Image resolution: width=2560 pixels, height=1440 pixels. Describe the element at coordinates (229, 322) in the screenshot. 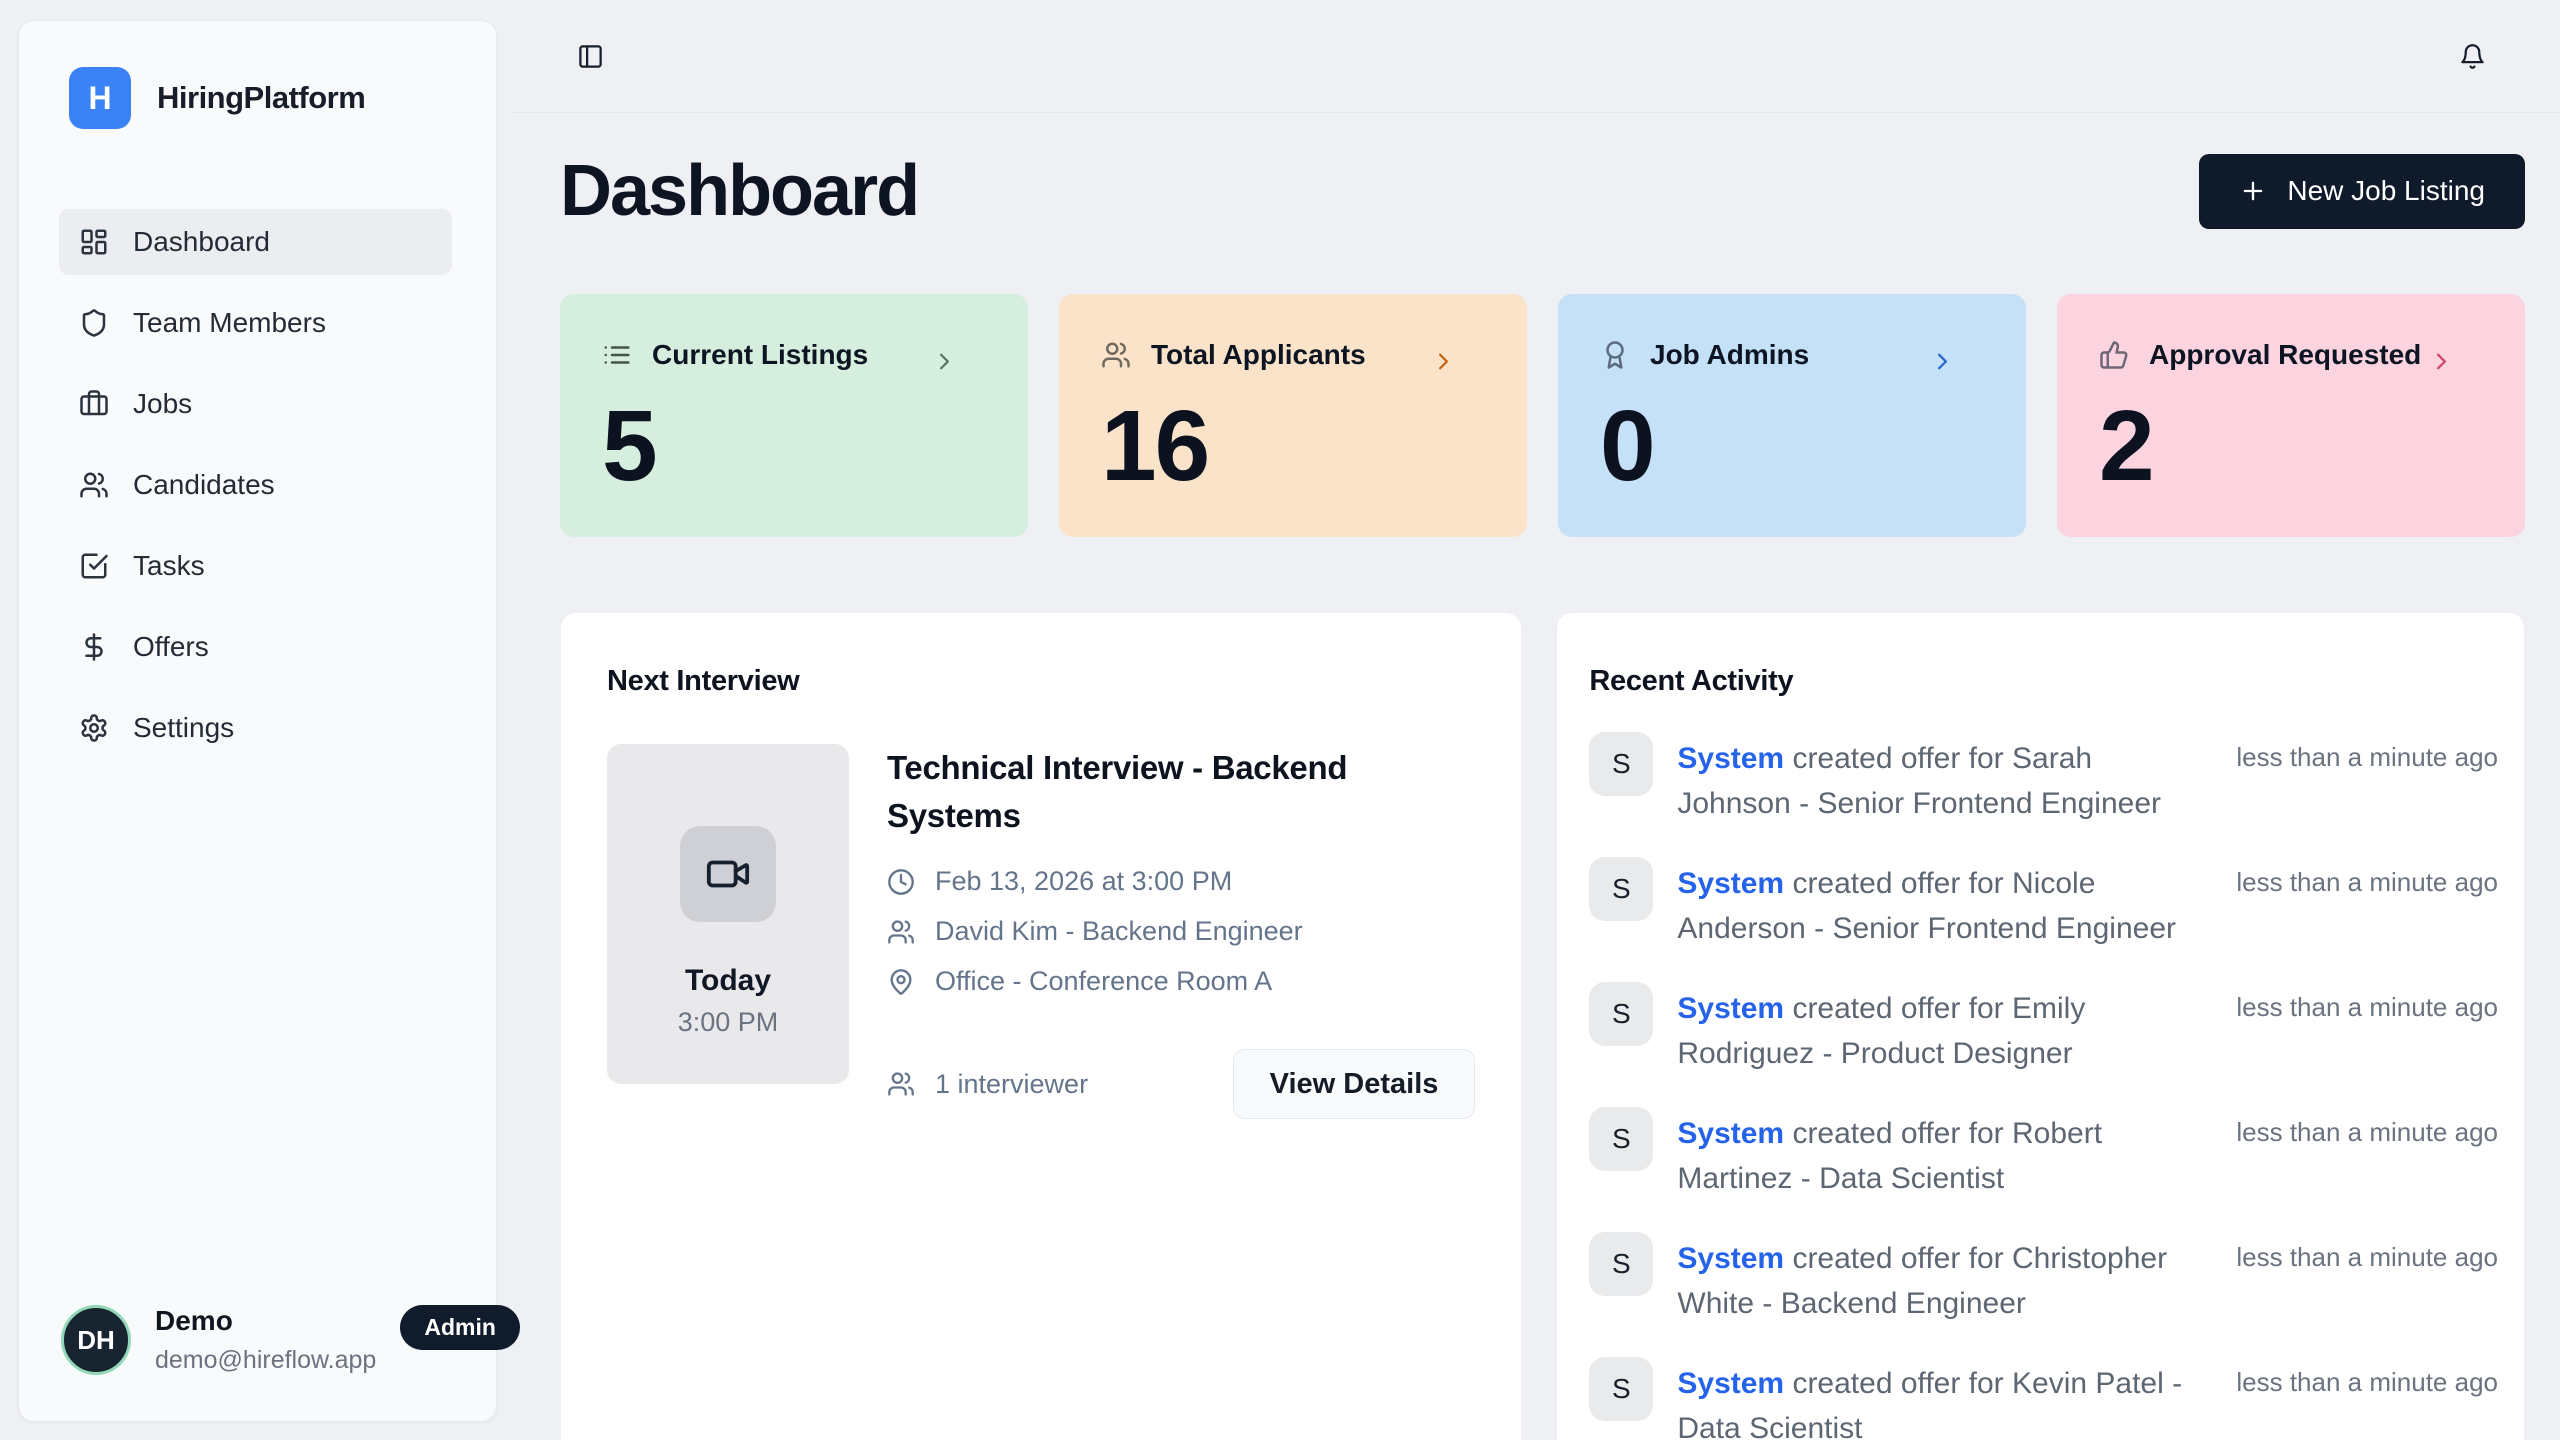

I see `sidebar-item-label: Team Members` at that location.